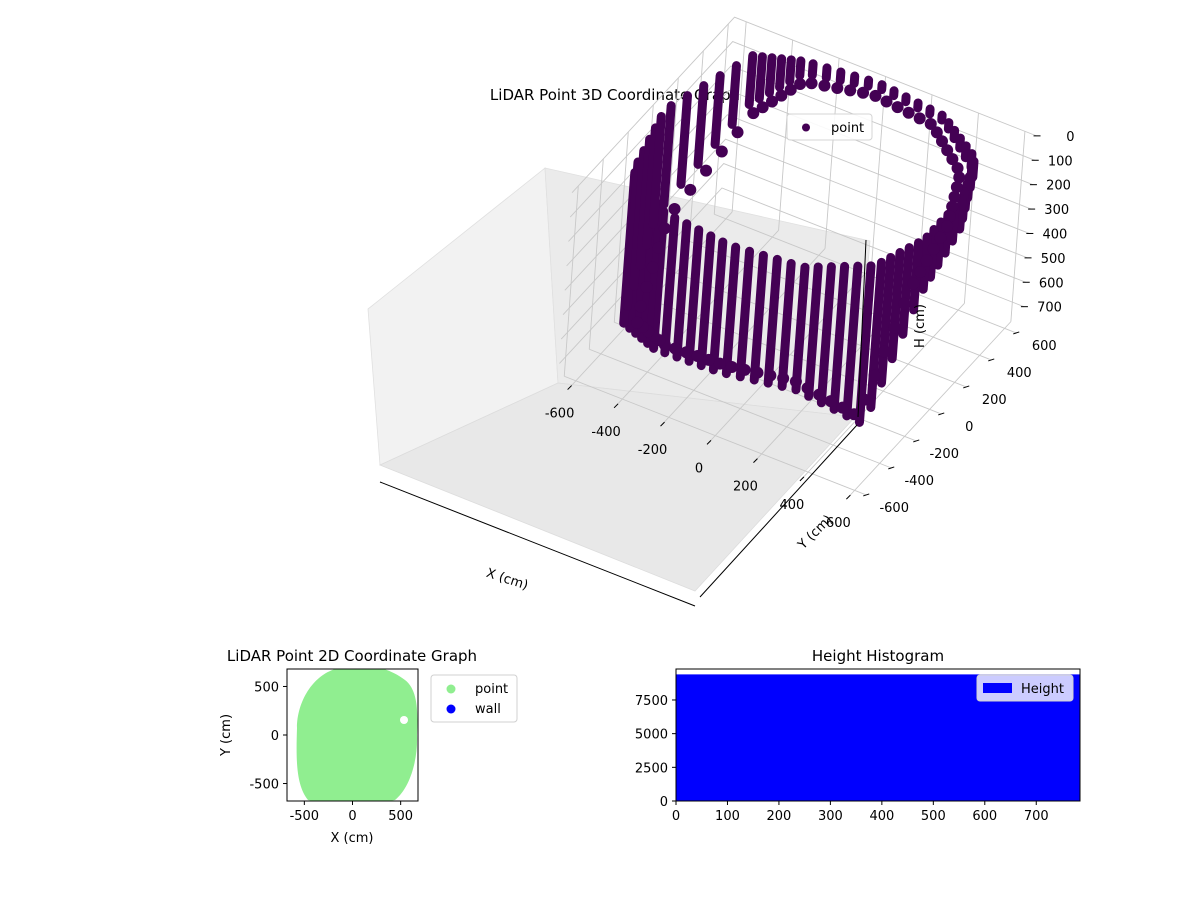 Image resolution: width=1200 pixels, height=900 pixels. I want to click on x-tick-label-3d: 200, so click(745, 487).